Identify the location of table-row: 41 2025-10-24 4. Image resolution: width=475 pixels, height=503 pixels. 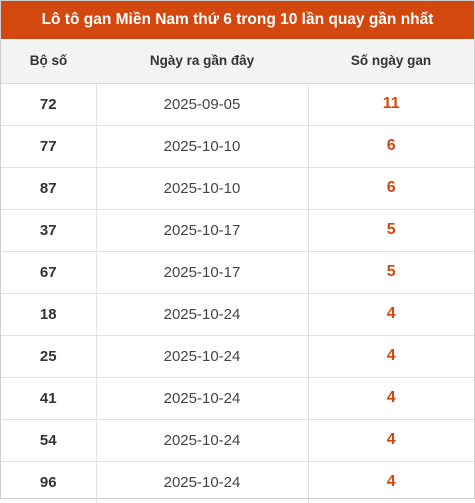
(237, 397).